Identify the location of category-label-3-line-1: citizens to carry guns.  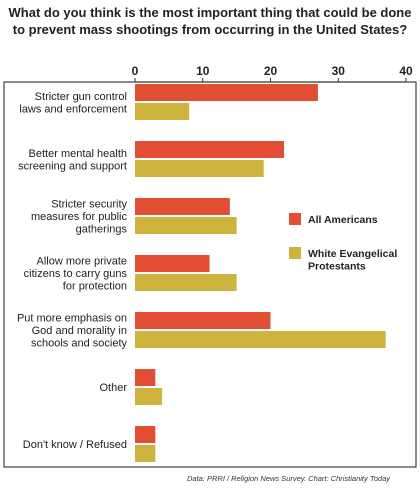
(76, 274).